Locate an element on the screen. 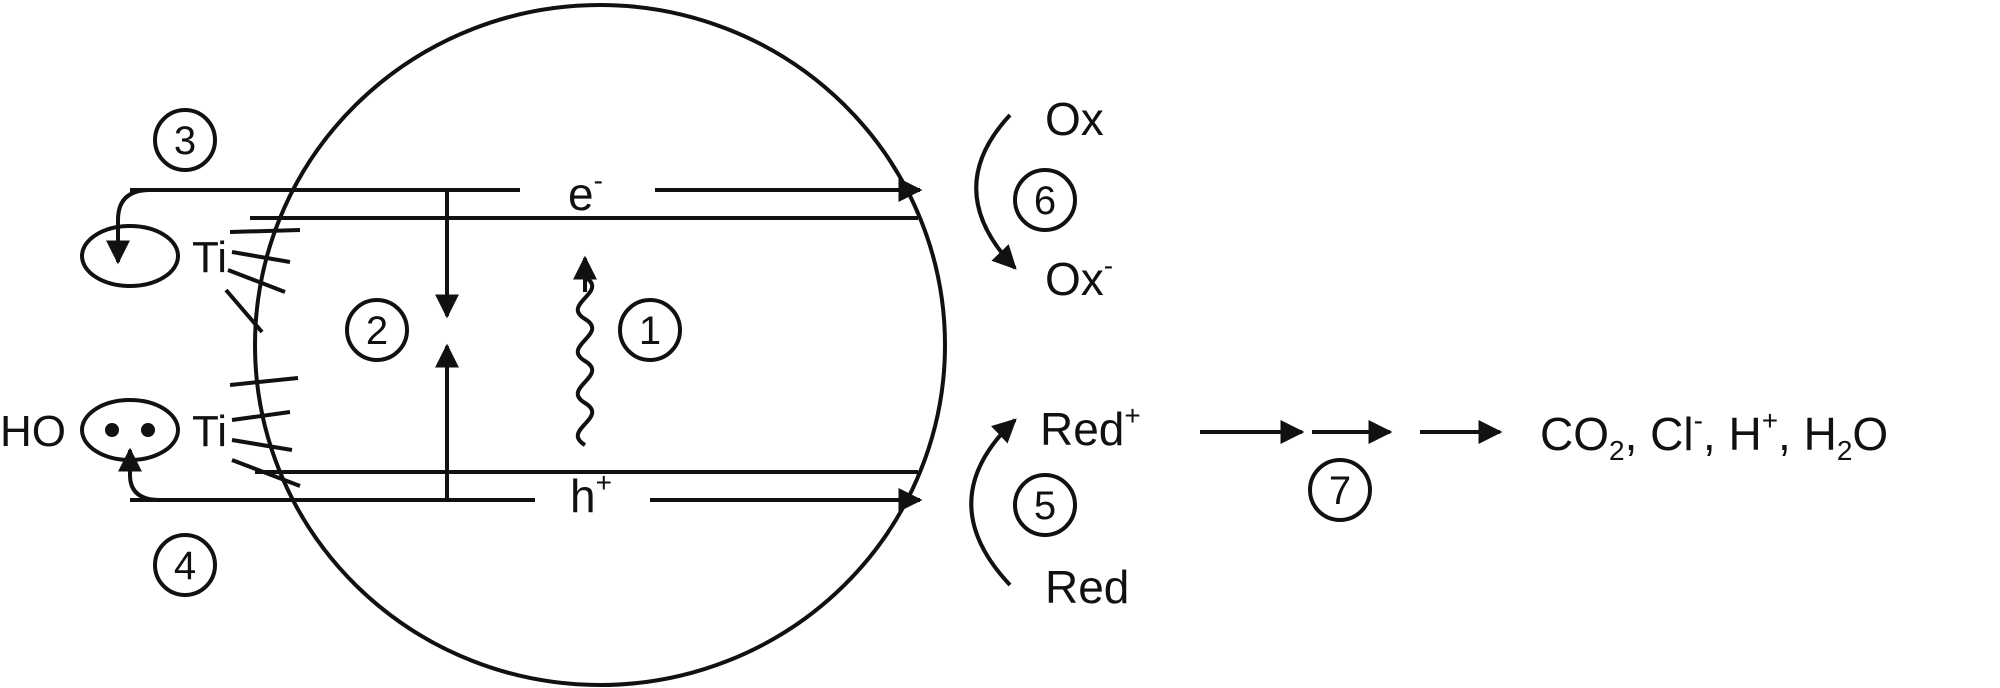  step-number-2: 2 is located at coordinates (377, 331).